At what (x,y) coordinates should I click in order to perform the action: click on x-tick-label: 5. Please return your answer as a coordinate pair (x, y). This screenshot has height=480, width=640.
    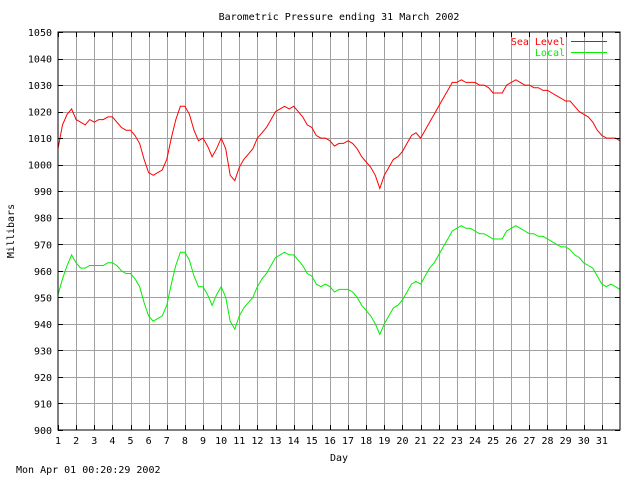
    Looking at the image, I should click on (131, 441).